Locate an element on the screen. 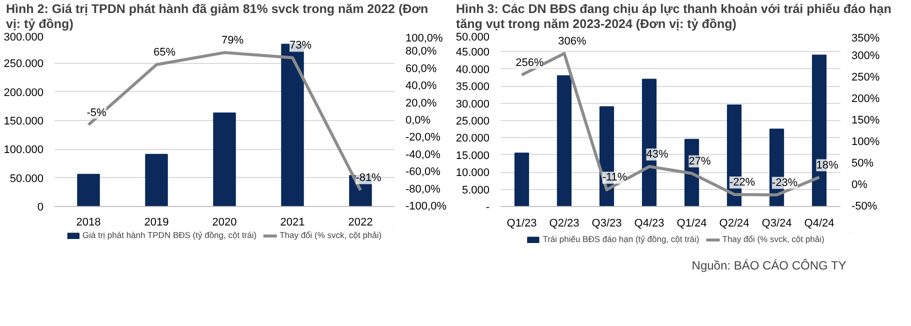 The width and height of the screenshot is (911, 326). data-label: 73% is located at coordinates (300, 46).